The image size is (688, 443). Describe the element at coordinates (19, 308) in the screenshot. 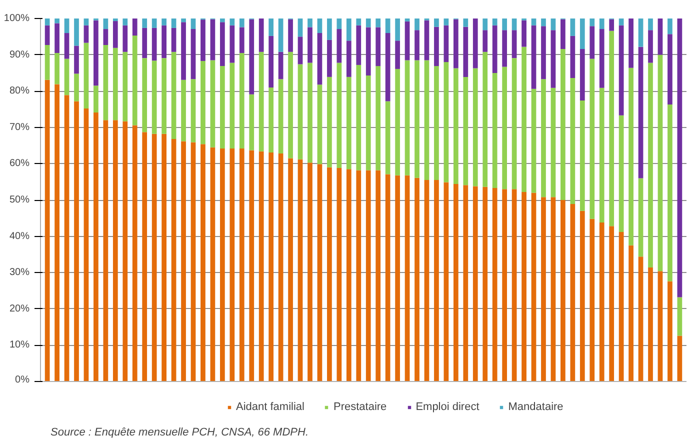

I see `y-tick-label: 20%` at that location.